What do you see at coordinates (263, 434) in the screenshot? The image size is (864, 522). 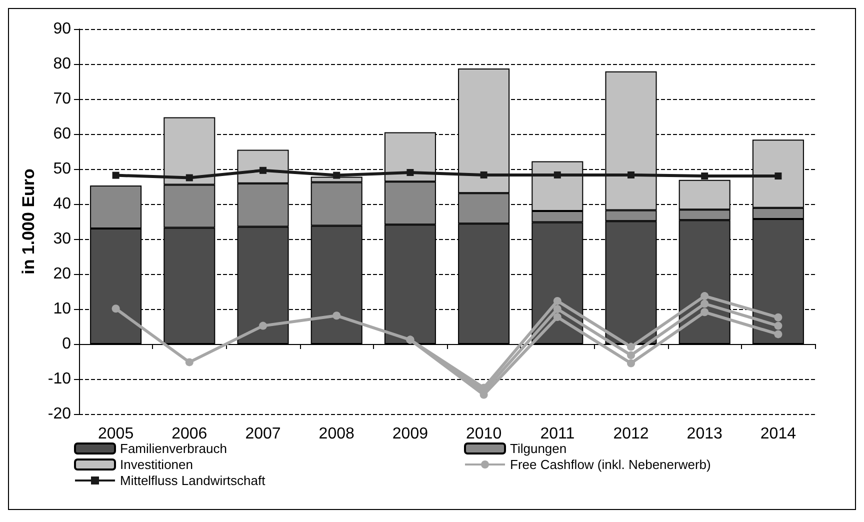 I see `x-tick-label: 2007` at bounding box center [263, 434].